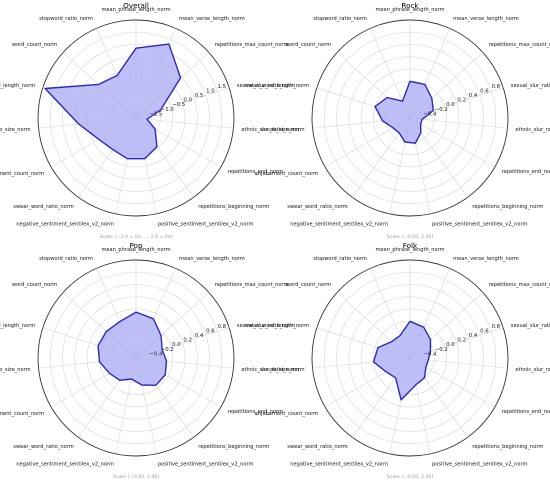 The height and width of the screenshot is (485, 550). What do you see at coordinates (155, 114) in the screenshot?
I see `r-tick-label: −1.5` at bounding box center [155, 114].